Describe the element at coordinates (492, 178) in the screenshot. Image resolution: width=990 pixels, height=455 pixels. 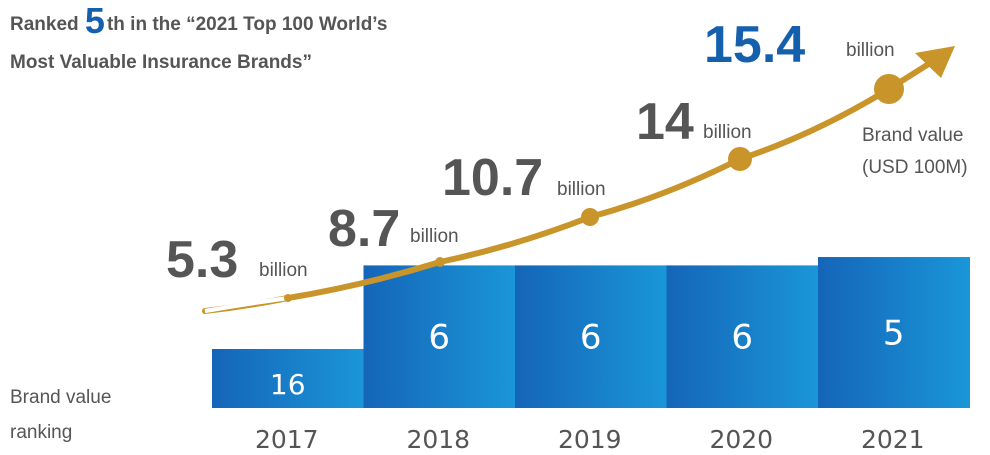
I see `value-label-2019: 10.7` at that location.